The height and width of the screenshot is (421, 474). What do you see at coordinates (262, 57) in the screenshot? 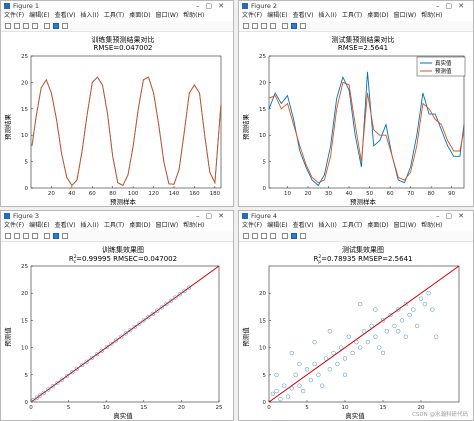
I see `y-tick-label: 25` at bounding box center [262, 57].